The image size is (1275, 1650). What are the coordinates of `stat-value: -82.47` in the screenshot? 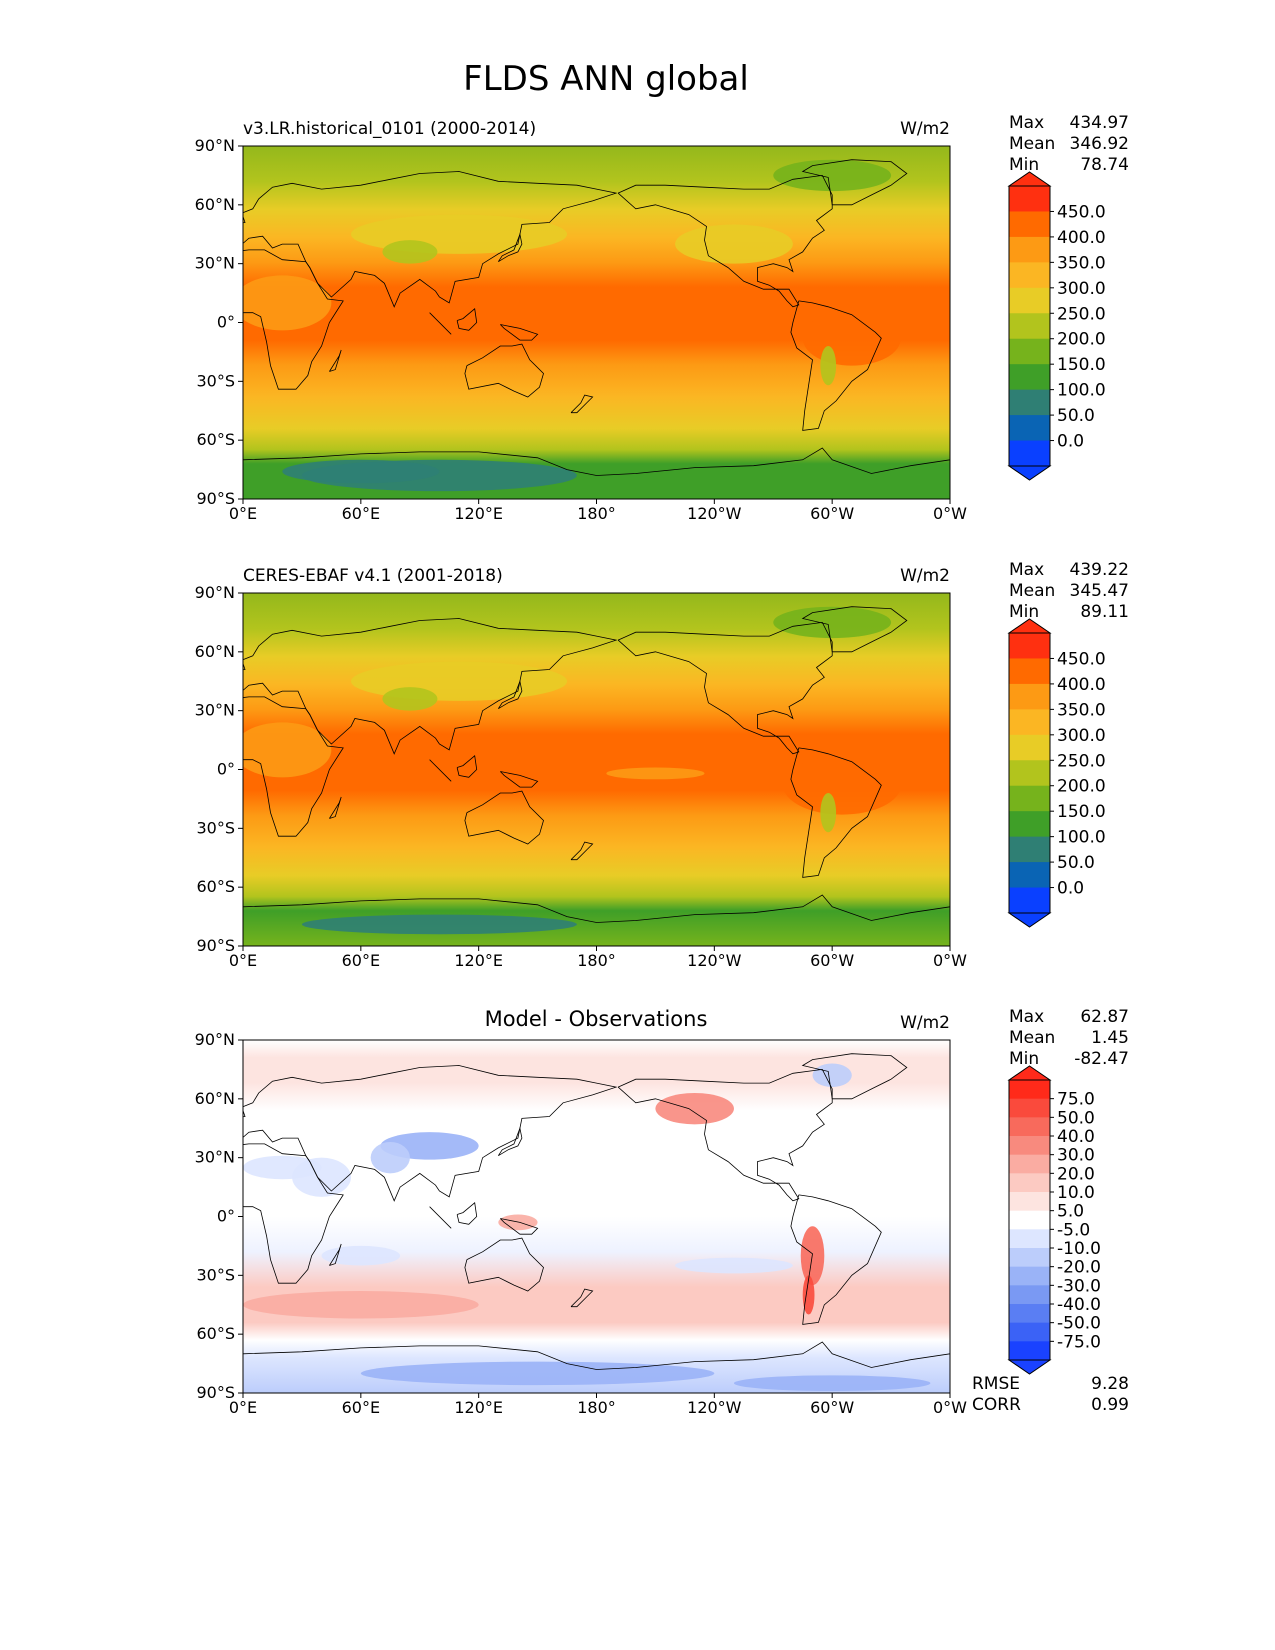 It's located at (1101, 1059).